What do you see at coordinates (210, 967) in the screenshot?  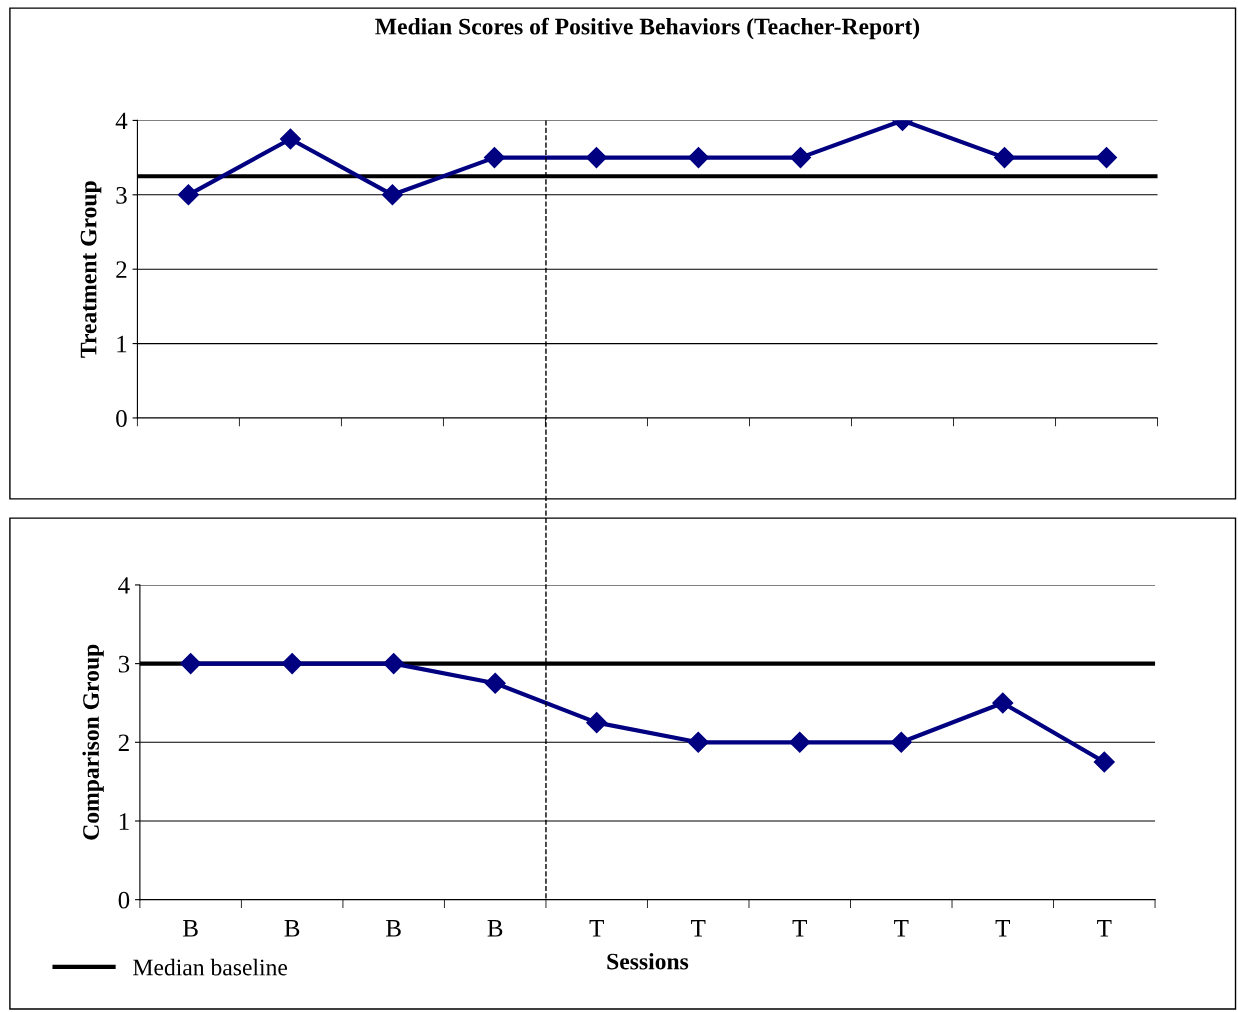 I see `legend-label: Median baseline` at bounding box center [210, 967].